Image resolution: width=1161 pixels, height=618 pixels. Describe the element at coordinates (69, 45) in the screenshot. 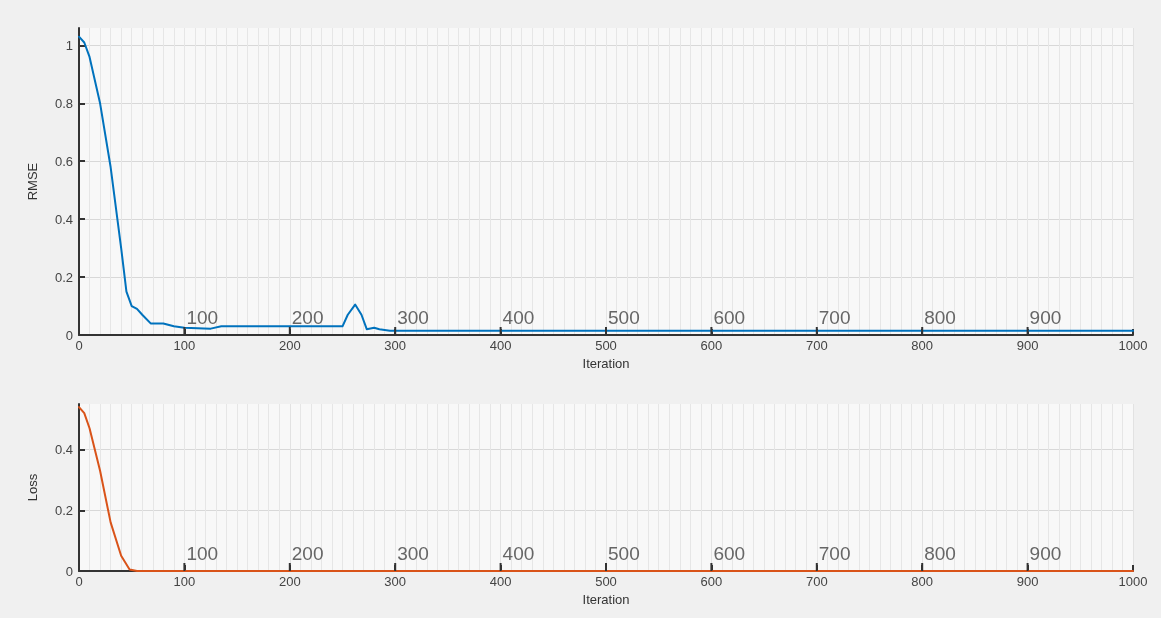

I see `y-tick-label: 1` at that location.